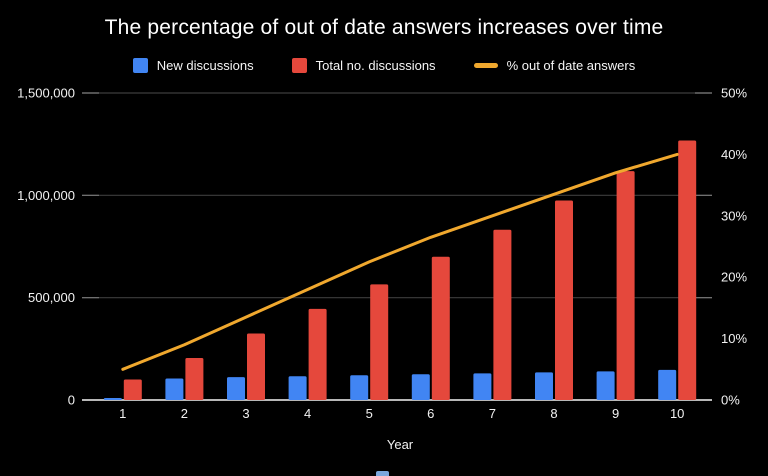 The height and width of the screenshot is (476, 768). What do you see at coordinates (730, 400) in the screenshot?
I see `right-axis-tick-label: 0%` at bounding box center [730, 400].